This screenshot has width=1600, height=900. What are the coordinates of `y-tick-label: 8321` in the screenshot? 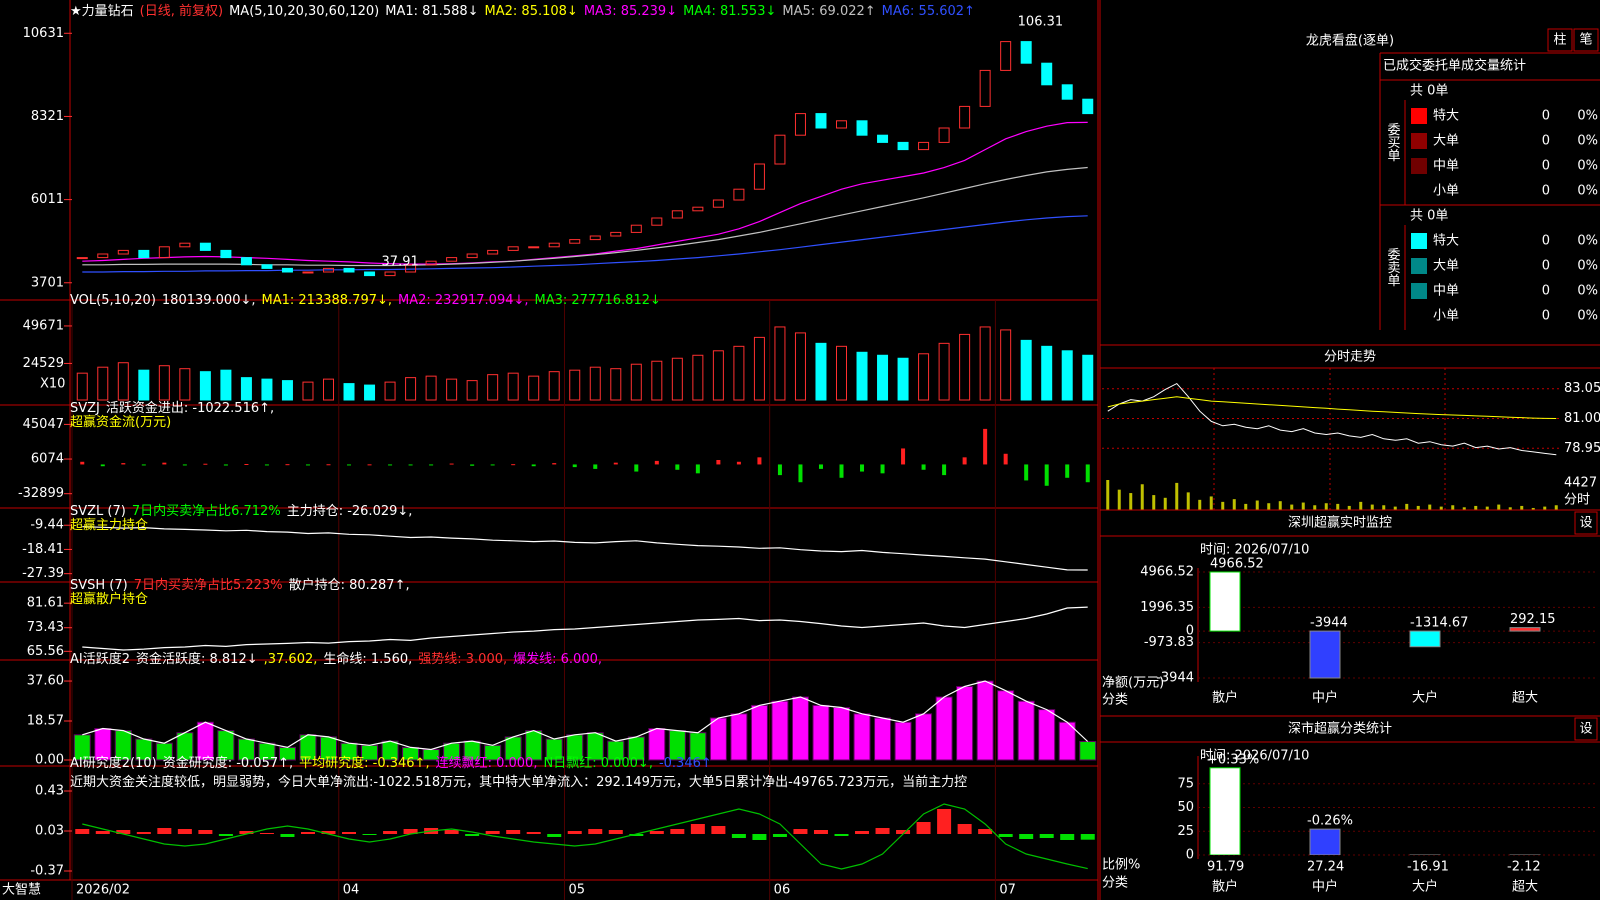 It's located at (47, 116).